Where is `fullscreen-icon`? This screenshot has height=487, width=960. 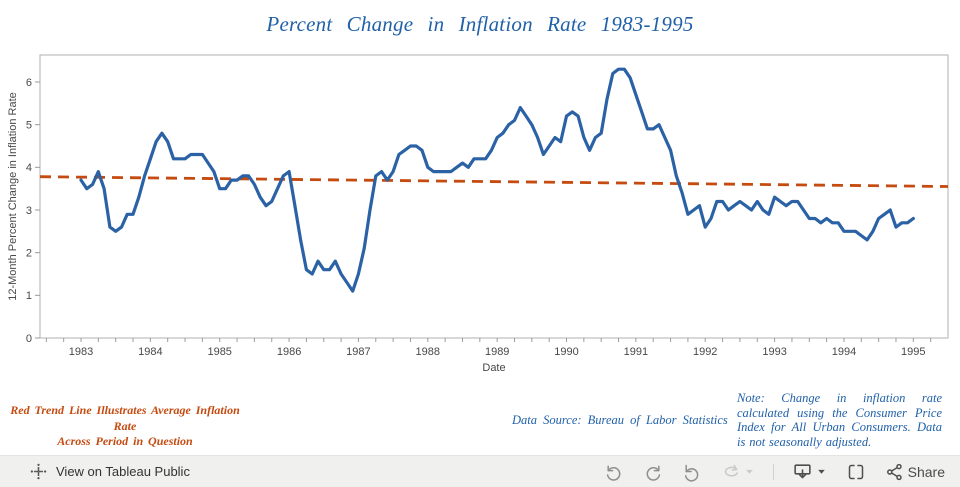
fullscreen-icon is located at coordinates (855, 471).